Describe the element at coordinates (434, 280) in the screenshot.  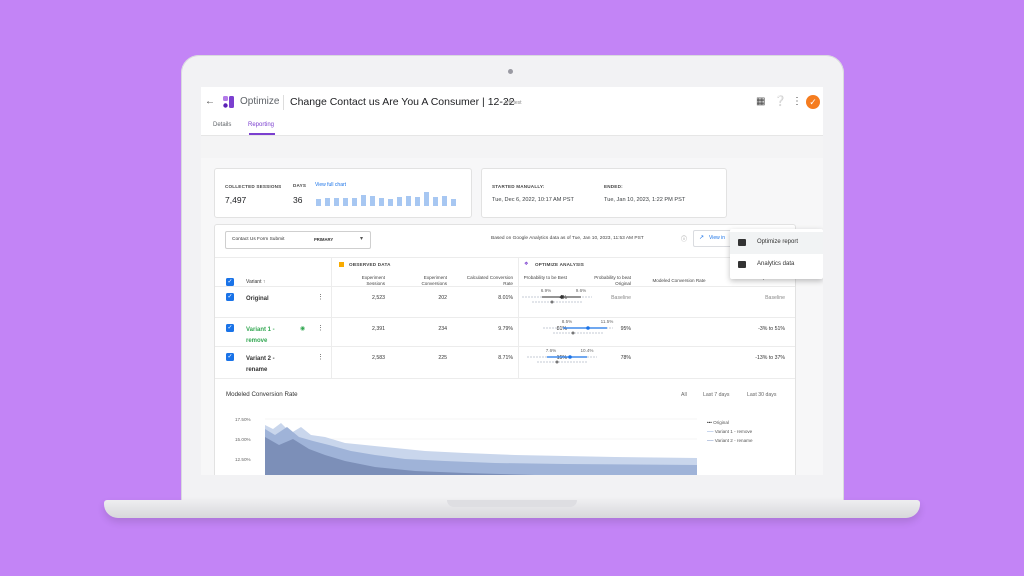
I see `col-conversions: Experiment Conversions` at that location.